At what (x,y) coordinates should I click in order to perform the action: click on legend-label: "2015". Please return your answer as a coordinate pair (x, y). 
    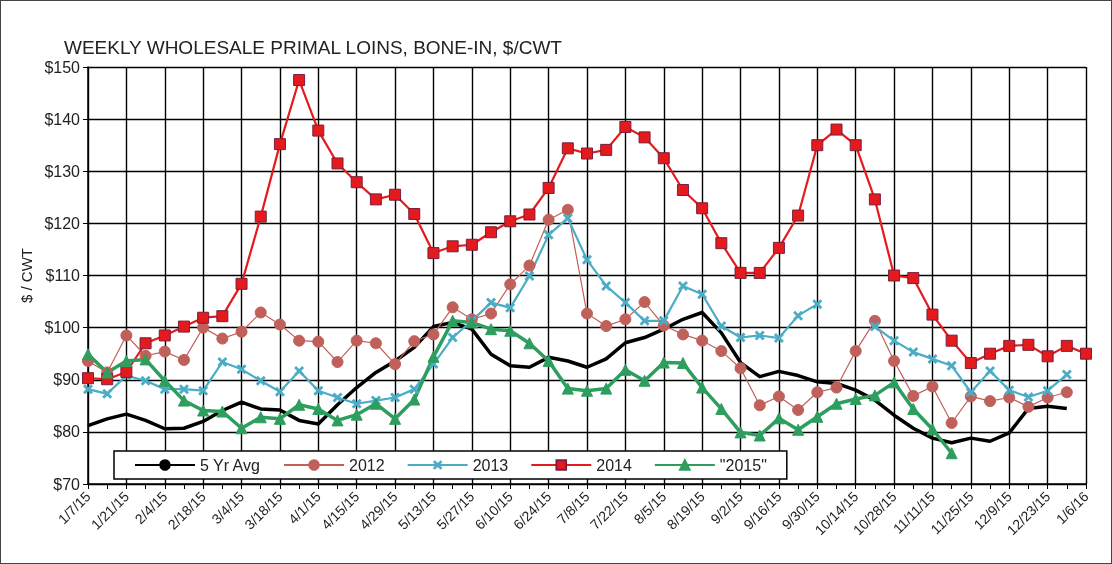
    Looking at the image, I should click on (743, 465).